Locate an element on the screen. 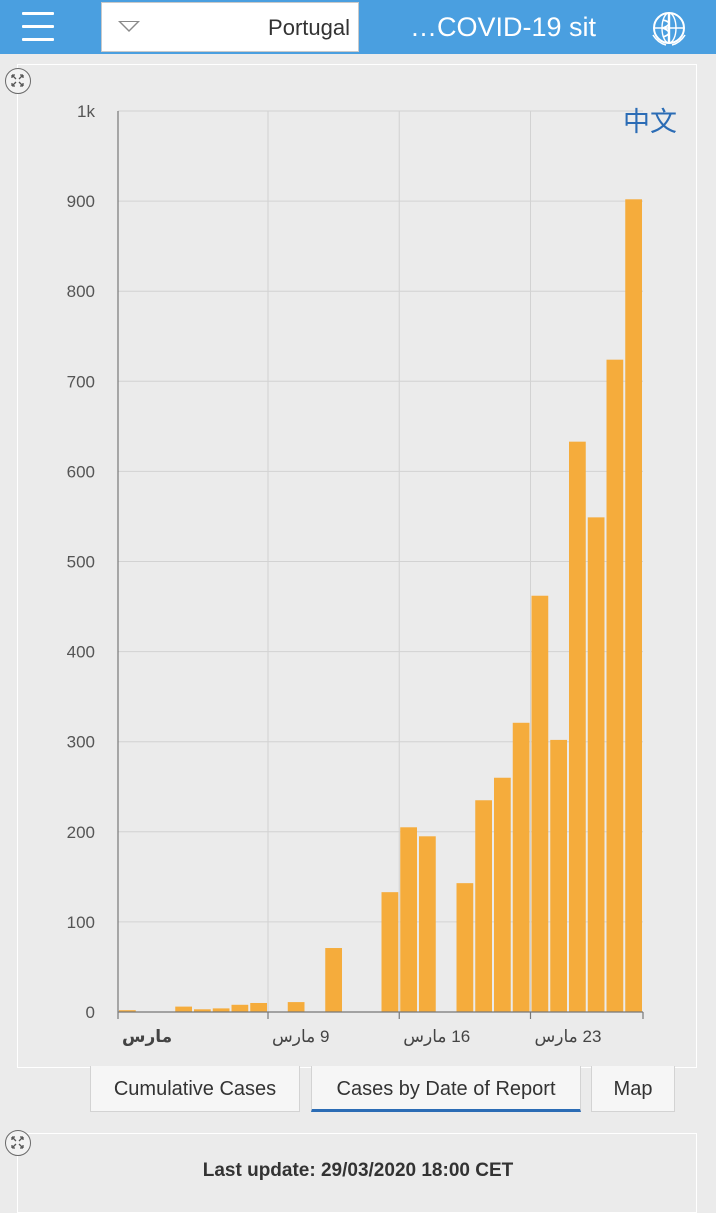 This screenshot has width=716, height=1213. last-update-text: Last update: 29/03/2020 18:00 CET is located at coordinates (358, 1170).